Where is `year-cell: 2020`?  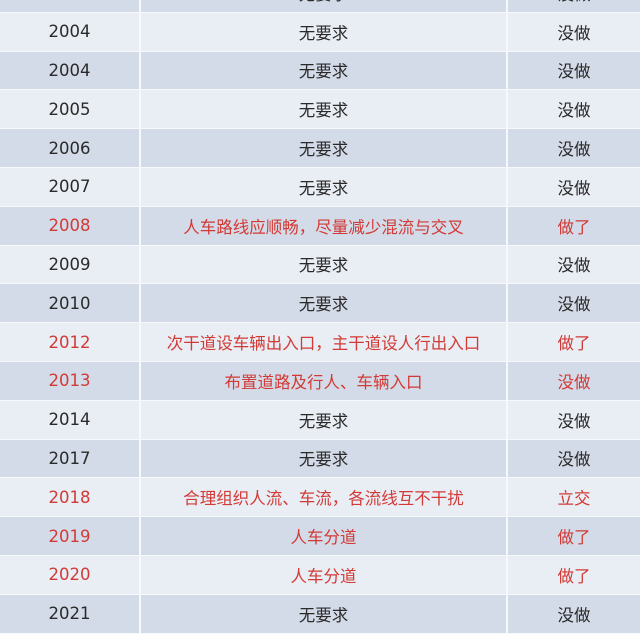 year-cell: 2020 is located at coordinates (70, 574).